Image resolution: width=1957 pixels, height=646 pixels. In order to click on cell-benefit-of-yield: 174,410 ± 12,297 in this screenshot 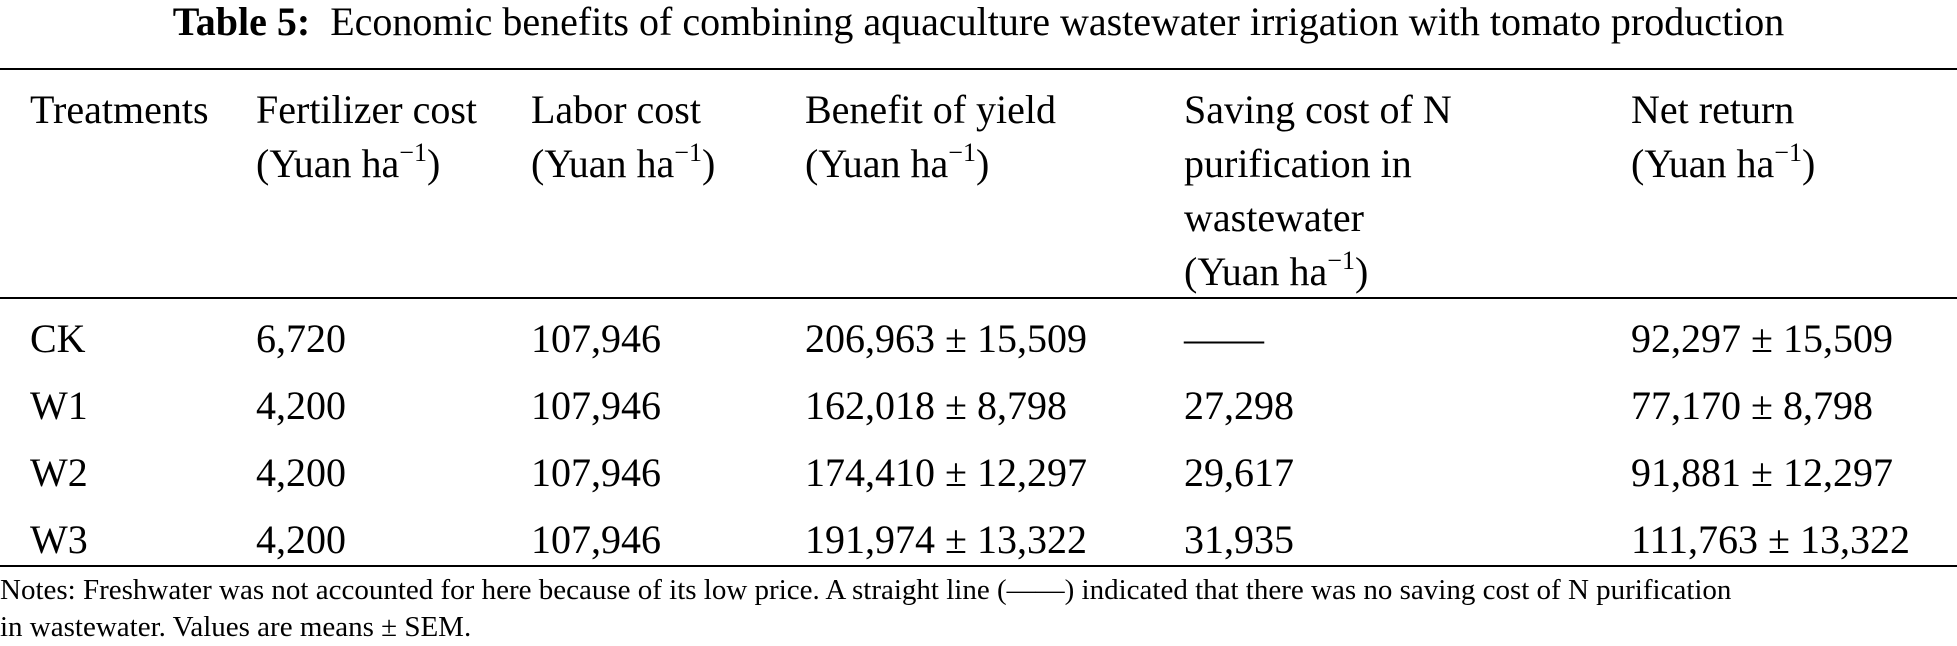, I will do `click(946, 472)`.